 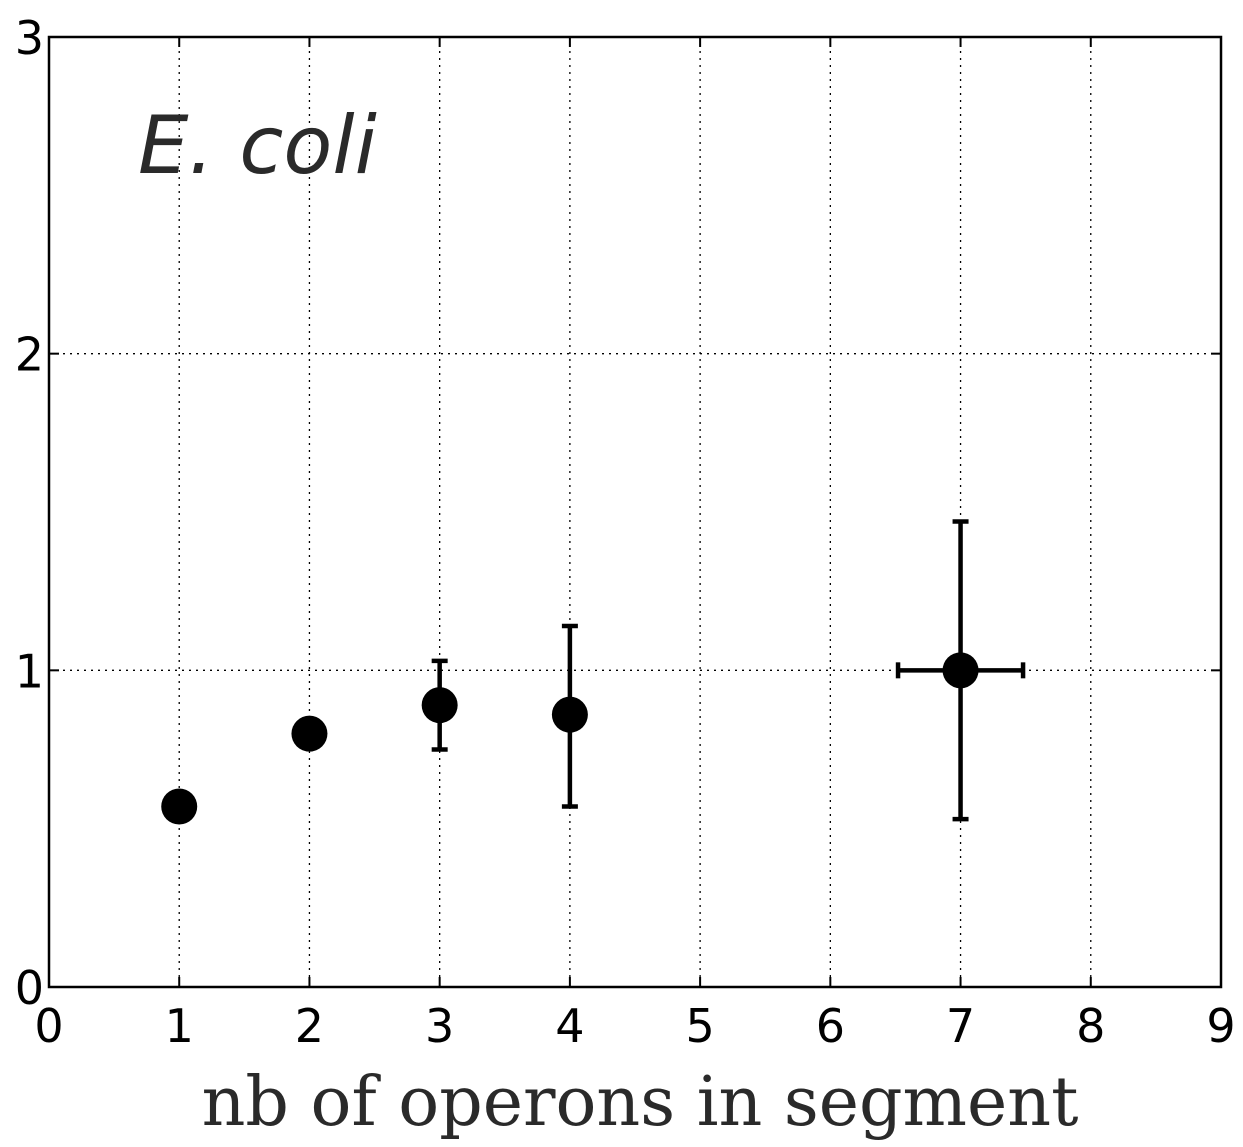 I want to click on x-tick-label-2: 2, so click(x=309, y=1026).